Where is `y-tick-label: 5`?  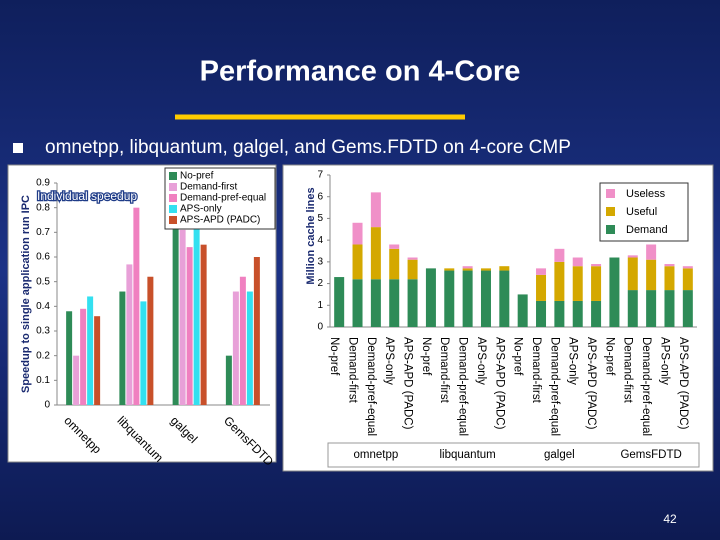 y-tick-label: 5 is located at coordinates (320, 218).